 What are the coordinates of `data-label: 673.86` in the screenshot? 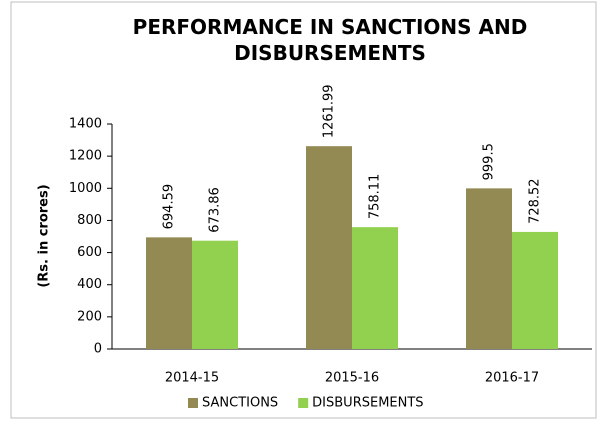 It's located at (215, 210).